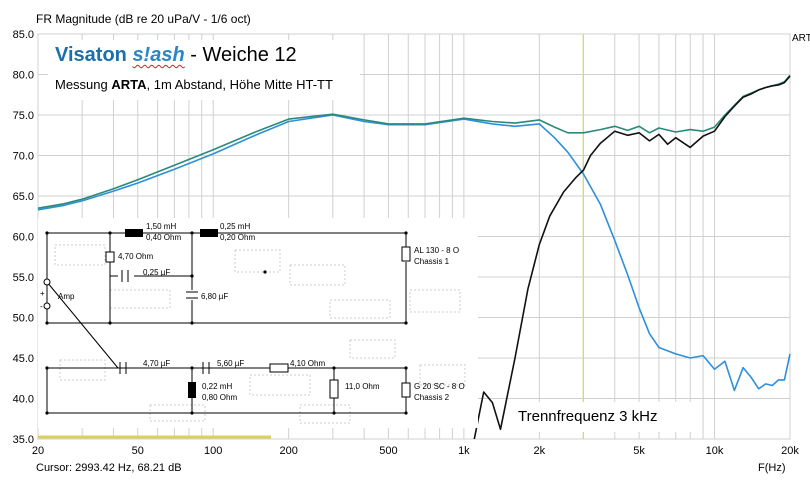  Describe the element at coordinates (125, 276) in the screenshot. I see `capacitor-c1` at that location.